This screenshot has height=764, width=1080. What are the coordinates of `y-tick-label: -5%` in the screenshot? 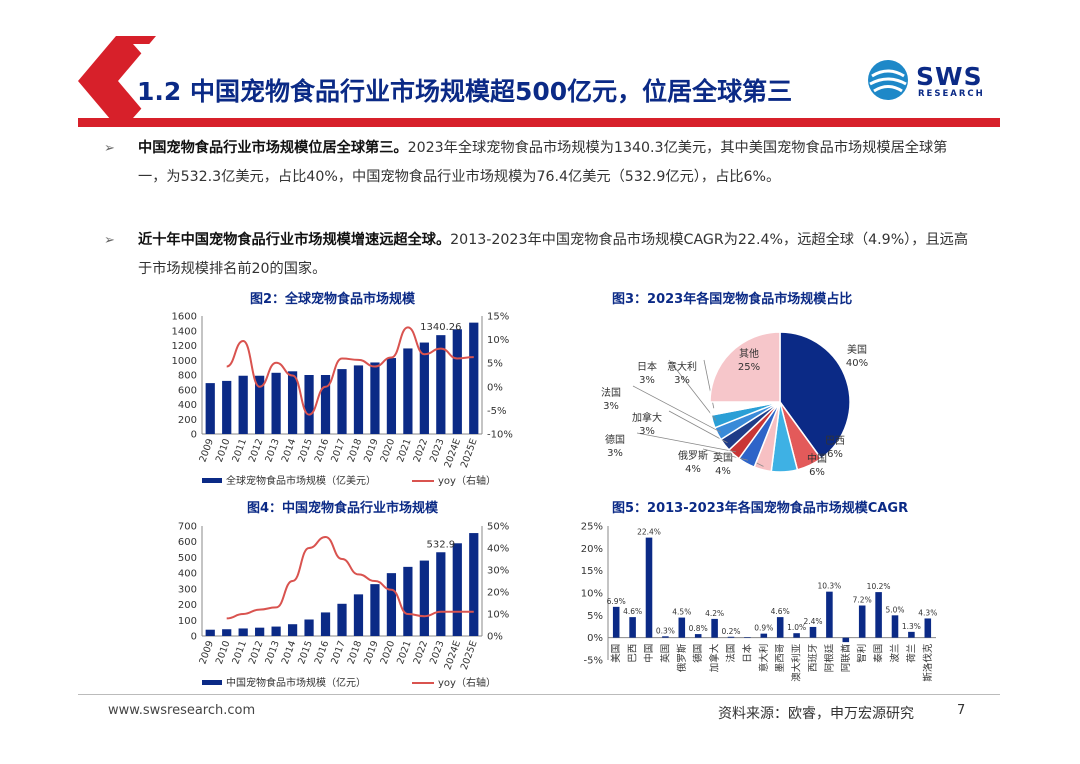 It's located at (593, 661).